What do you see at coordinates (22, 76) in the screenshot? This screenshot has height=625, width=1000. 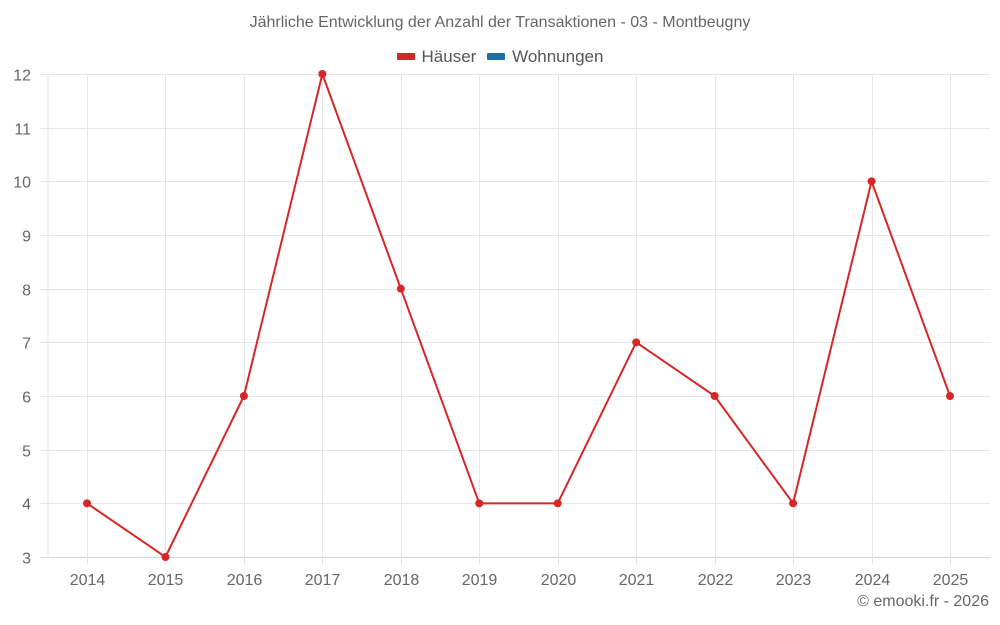 I see `y-tick-label: 12` at bounding box center [22, 76].